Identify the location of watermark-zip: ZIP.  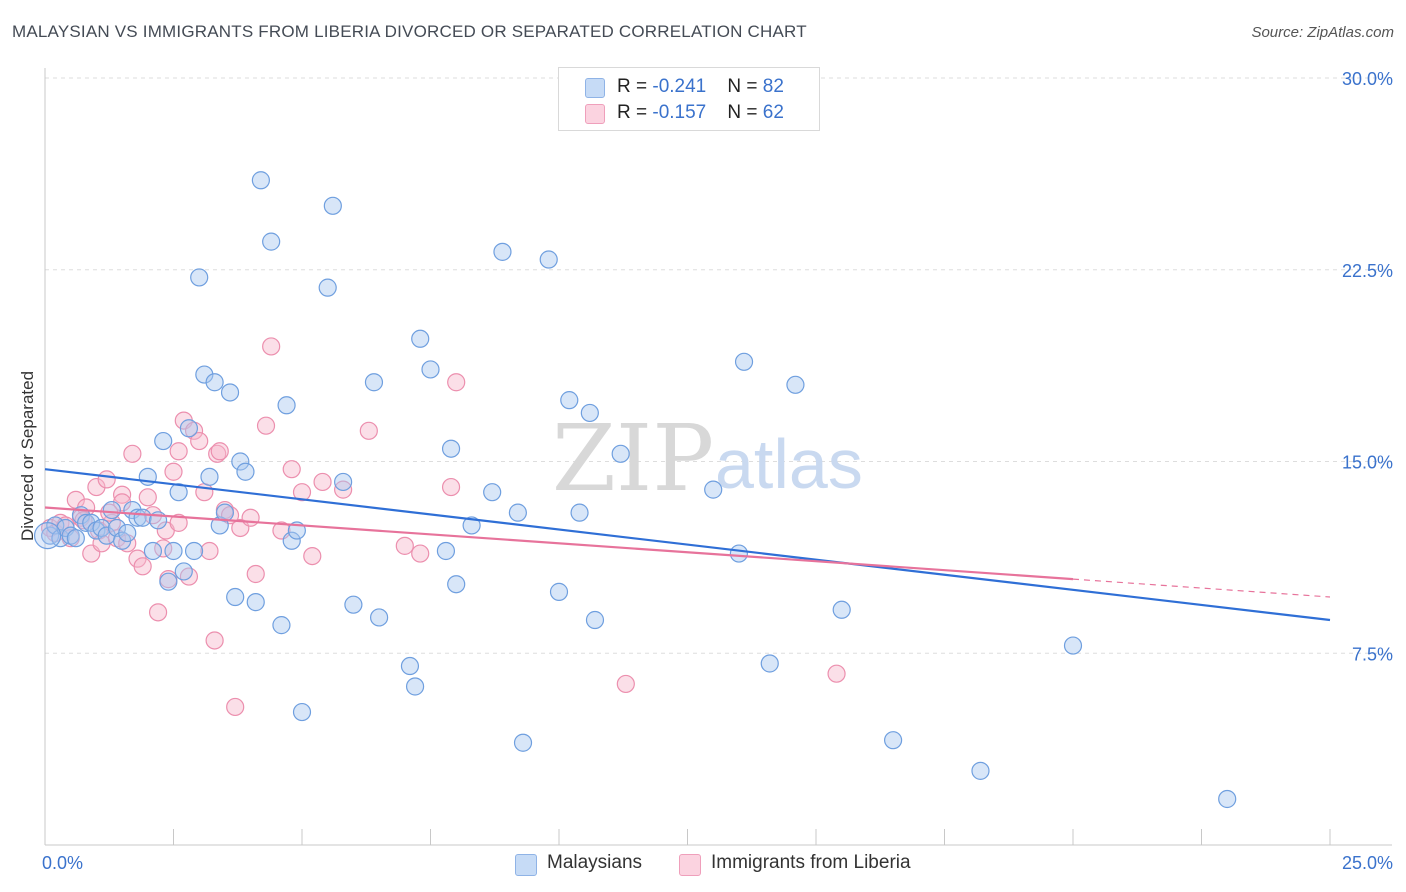
(633, 458).